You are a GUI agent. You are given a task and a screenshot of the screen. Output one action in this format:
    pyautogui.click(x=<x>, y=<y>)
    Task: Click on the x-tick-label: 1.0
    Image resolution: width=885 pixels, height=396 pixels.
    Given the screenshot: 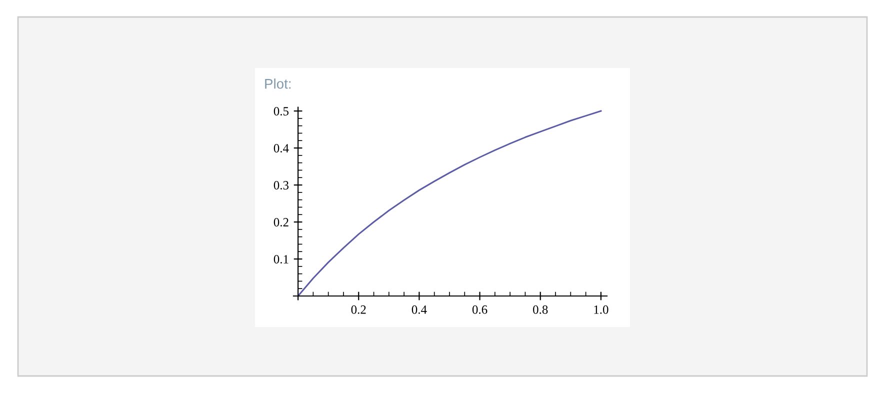 What is the action you would take?
    pyautogui.click(x=601, y=309)
    